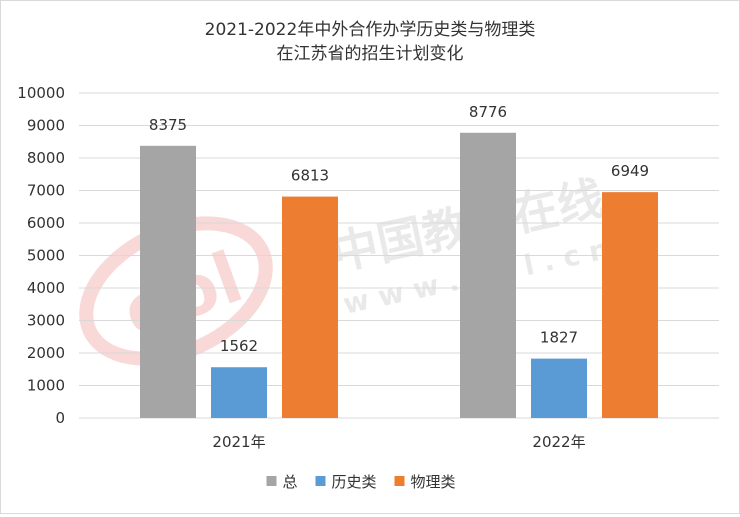 This screenshot has width=740, height=517. Describe the element at coordinates (168, 125) in the screenshot. I see `data-label: 8375` at that location.